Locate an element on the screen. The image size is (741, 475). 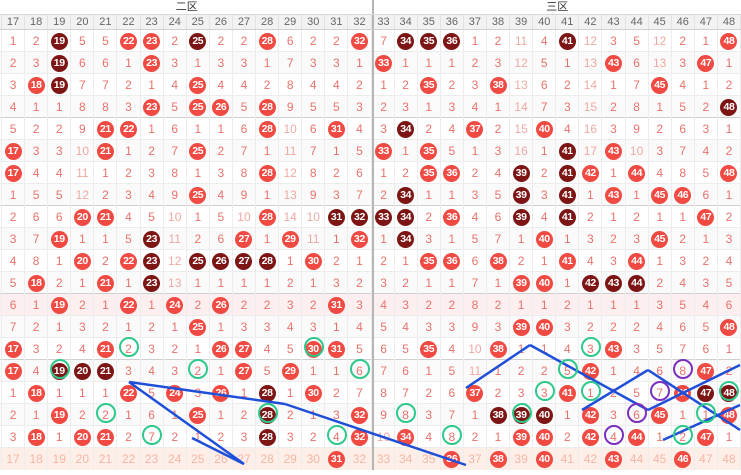
column-header-42: 42 is located at coordinates (591, 22).